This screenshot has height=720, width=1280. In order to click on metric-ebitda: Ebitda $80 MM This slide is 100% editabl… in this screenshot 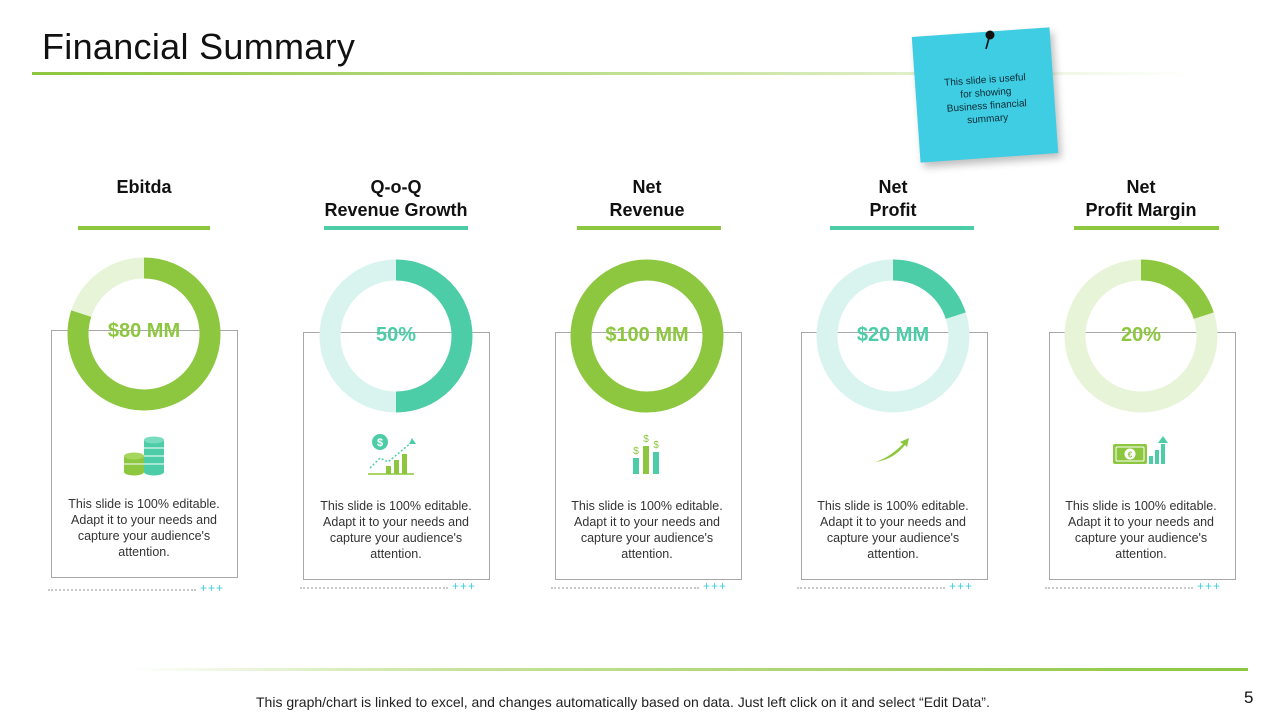, I will do `click(144, 310)`.